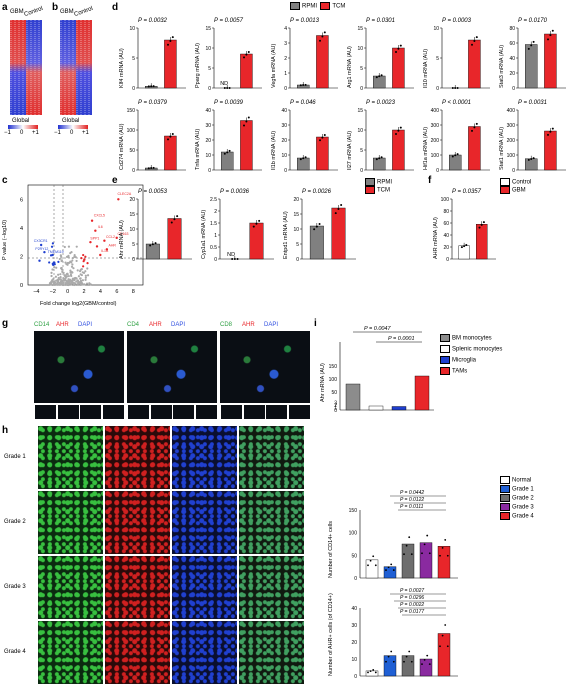  Describe the element at coordinates (116, 292) in the screenshot. I see `volcano-xtick: 6` at that location.